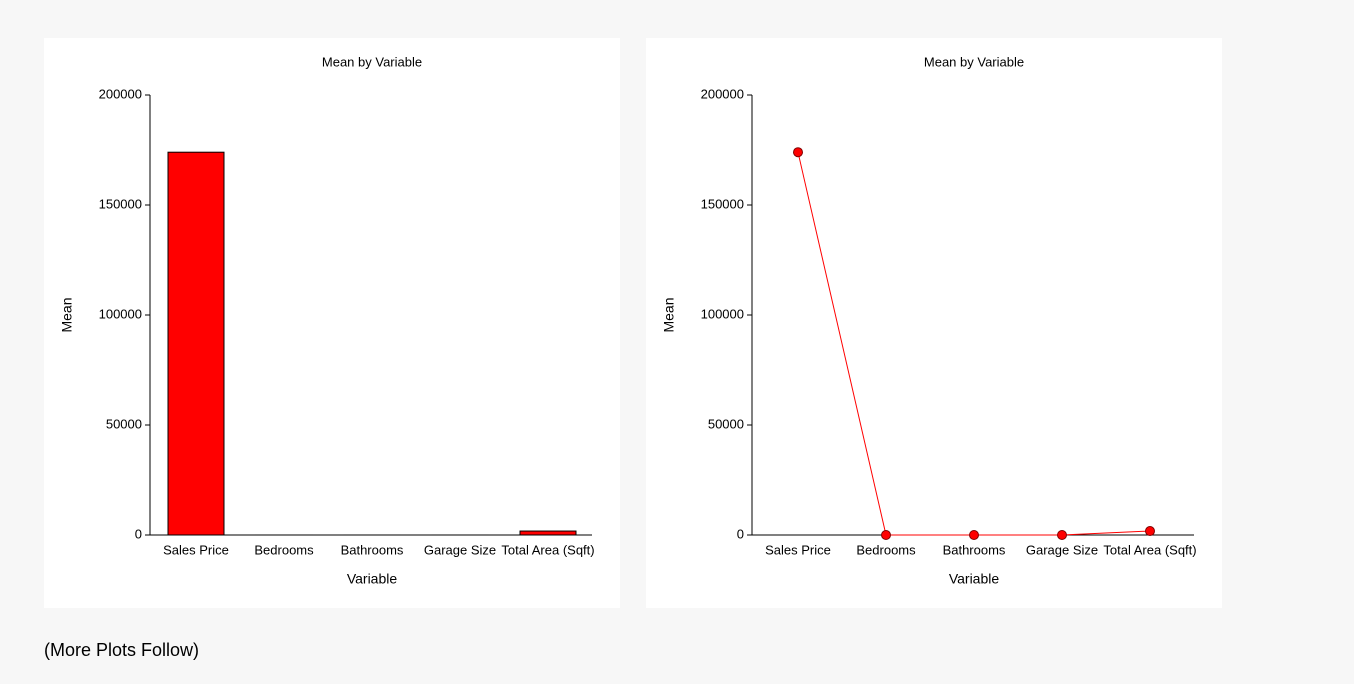 This screenshot has width=1354, height=684. I want to click on footer-note: (More Plots Follow), so click(122, 650).